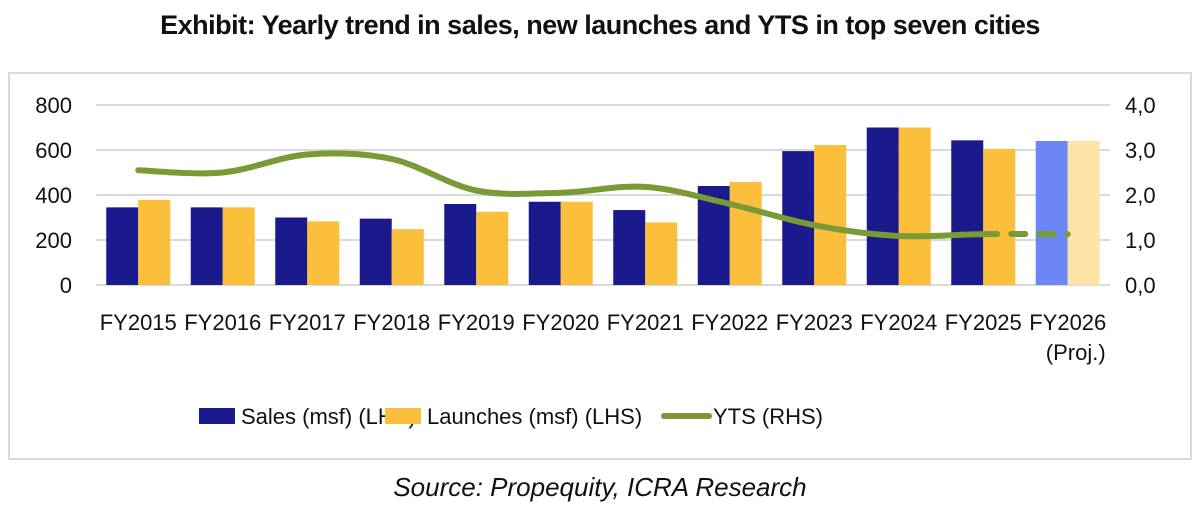 Image resolution: width=1200 pixels, height=510 pixels. What do you see at coordinates (600, 487) in the screenshot?
I see `source-note: Source: Propequity, ICRA Research` at bounding box center [600, 487].